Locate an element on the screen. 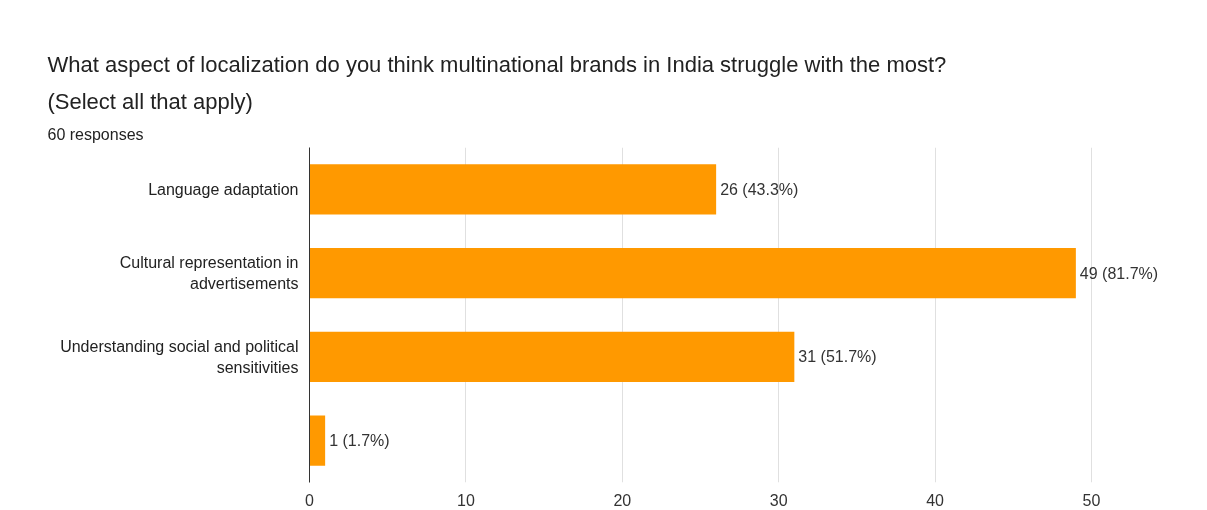 The height and width of the screenshot is (510, 1207). x-tick-label: 40 is located at coordinates (935, 500).